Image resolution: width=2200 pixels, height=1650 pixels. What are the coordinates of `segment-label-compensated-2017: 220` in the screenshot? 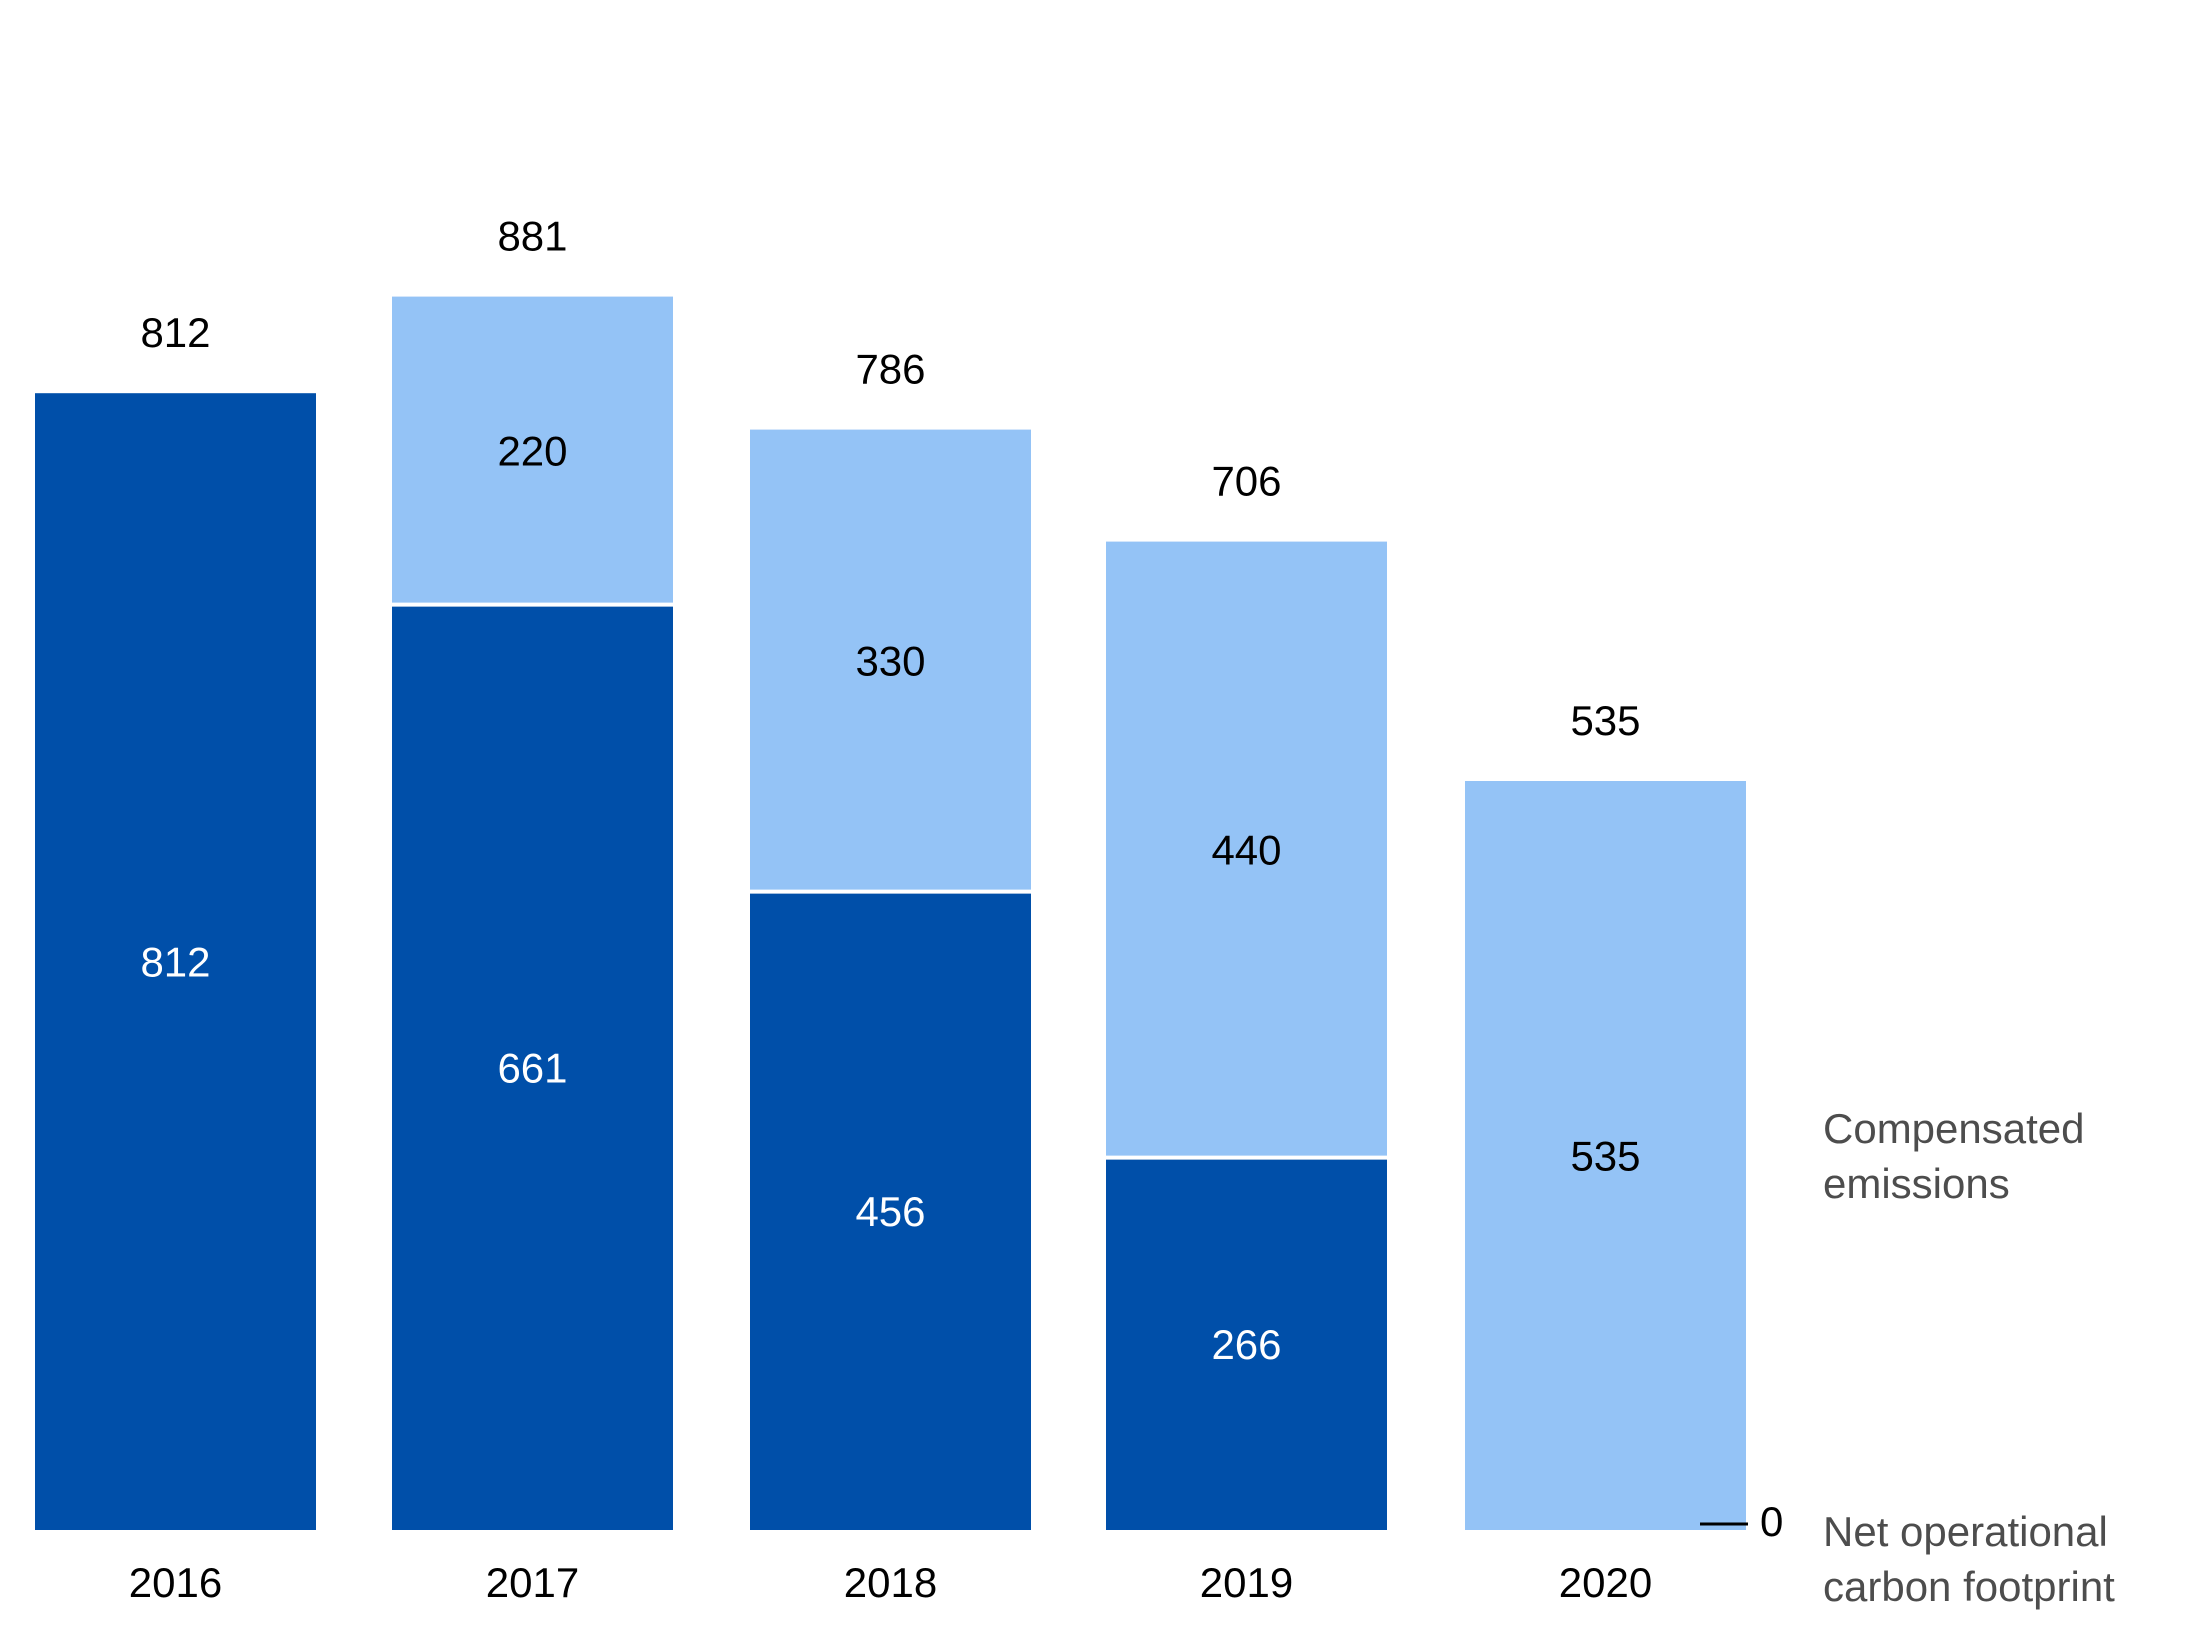 It's located at (532, 451).